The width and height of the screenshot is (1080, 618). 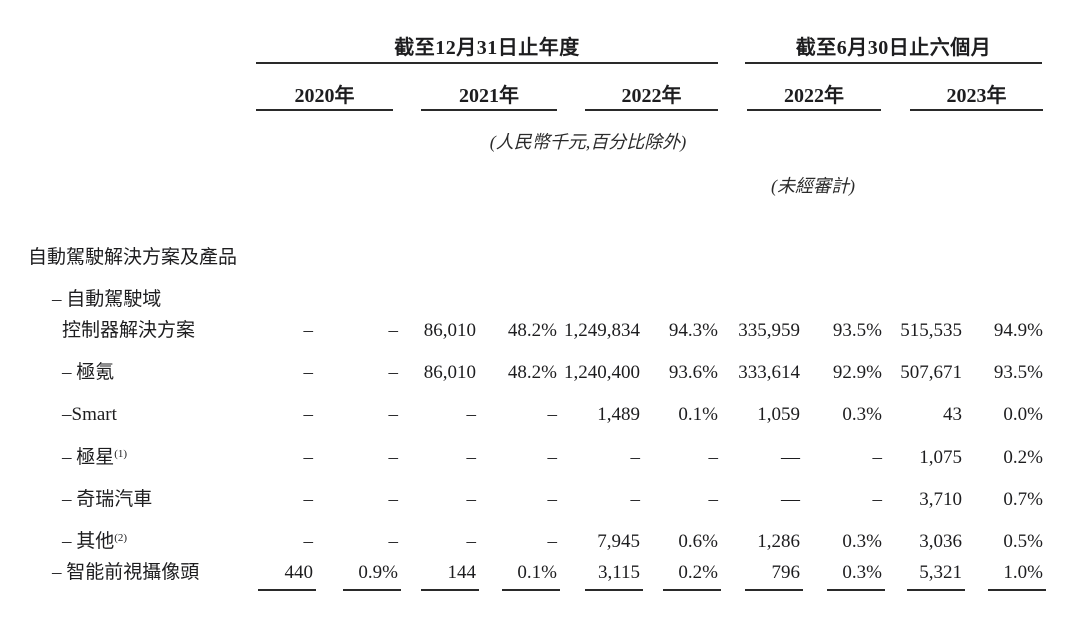 What do you see at coordinates (786, 572) in the screenshot?
I see `value-cell: 796` at bounding box center [786, 572].